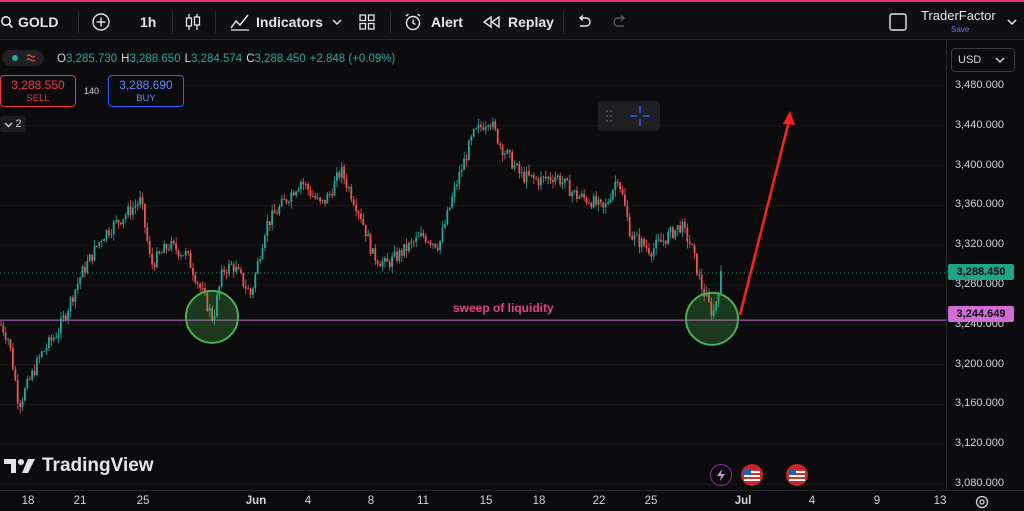  I want to click on redo-button, so click(620, 22).